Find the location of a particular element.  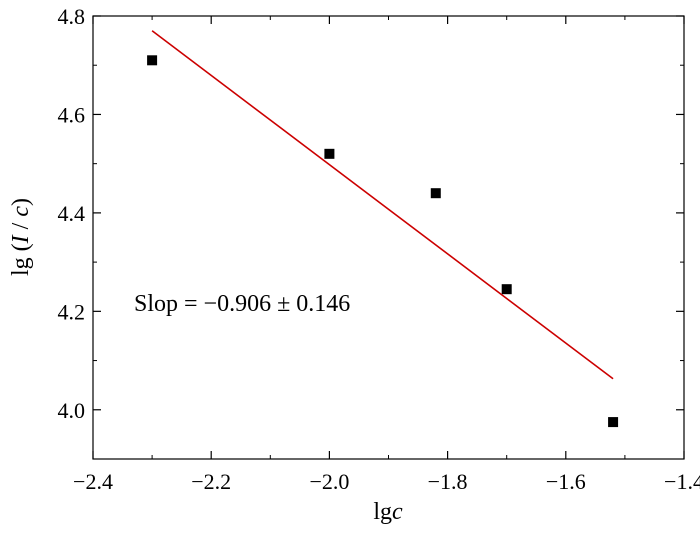

y-tick-label: 4.2 is located at coordinates (72, 311).